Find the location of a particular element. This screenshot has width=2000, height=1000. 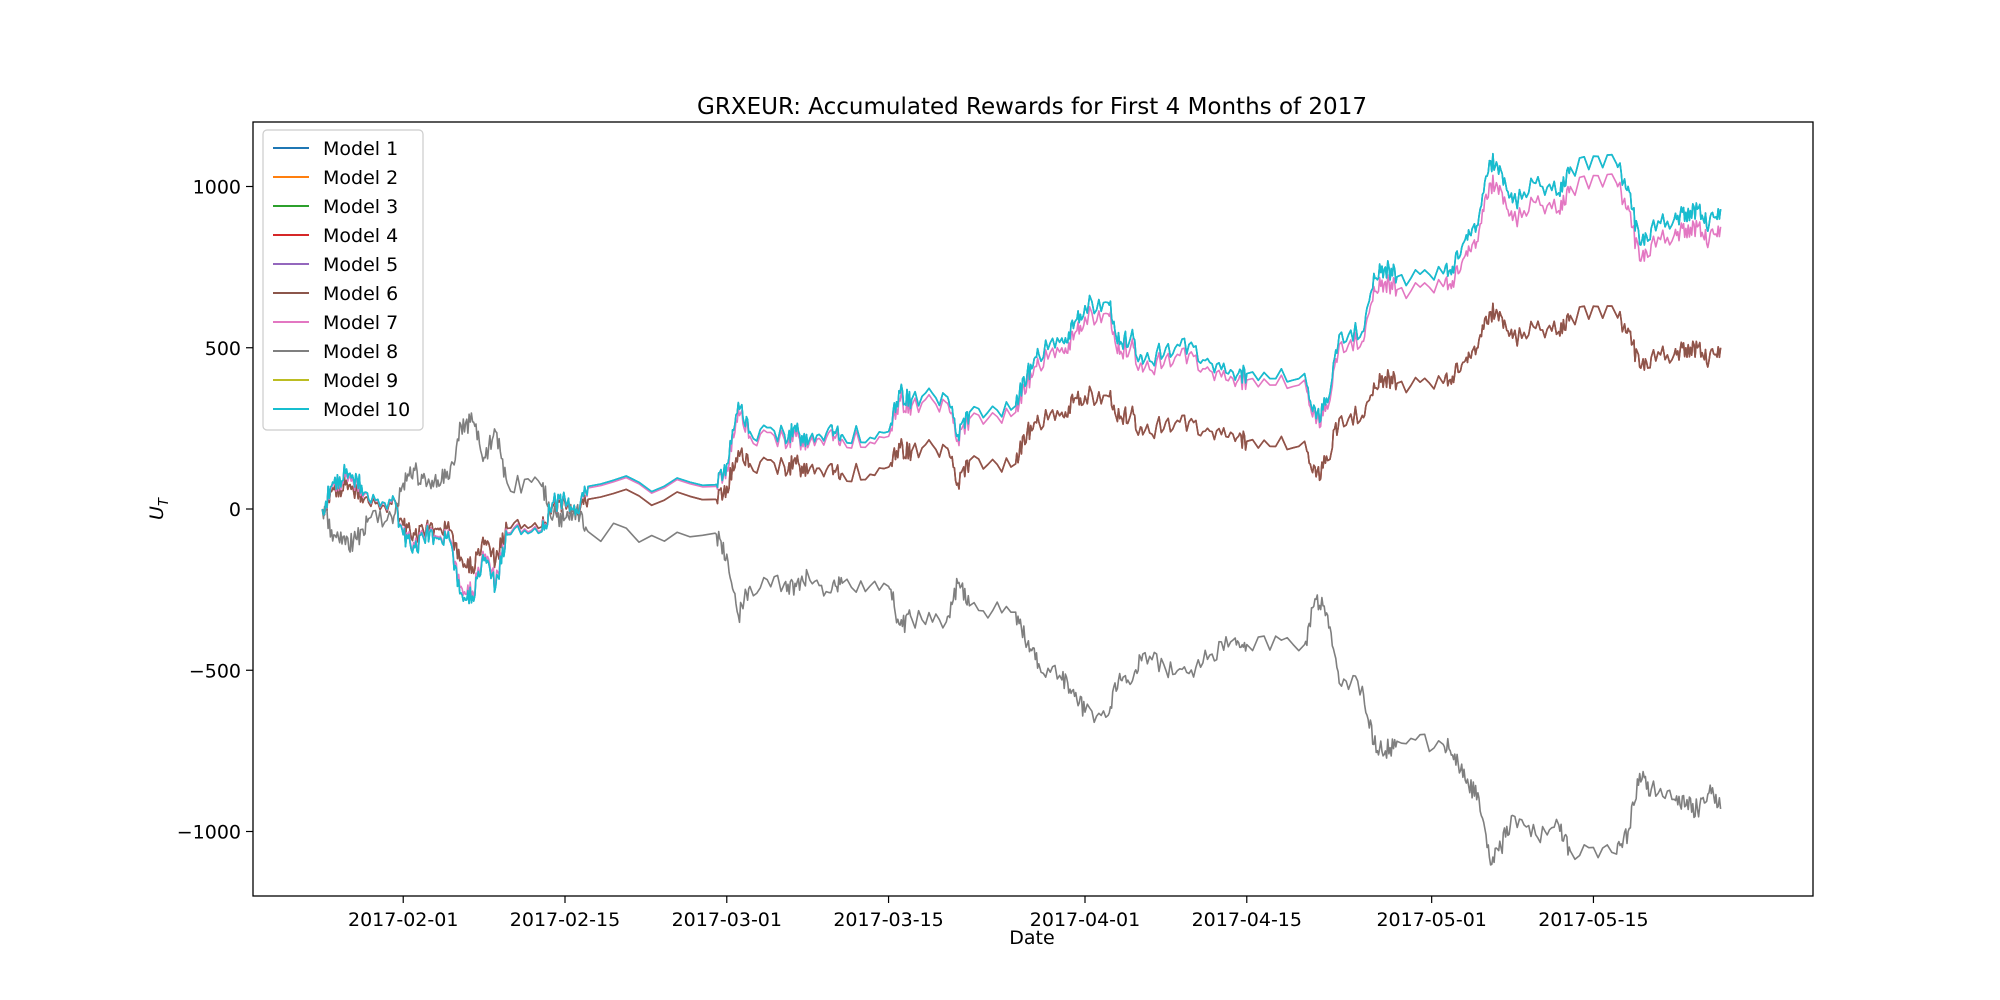

y-axis-label-subscript: T is located at coordinates (164, 501).